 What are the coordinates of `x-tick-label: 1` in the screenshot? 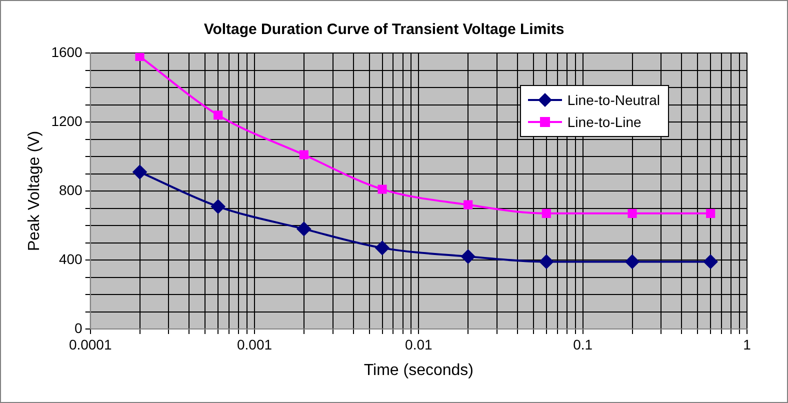 It's located at (747, 344).